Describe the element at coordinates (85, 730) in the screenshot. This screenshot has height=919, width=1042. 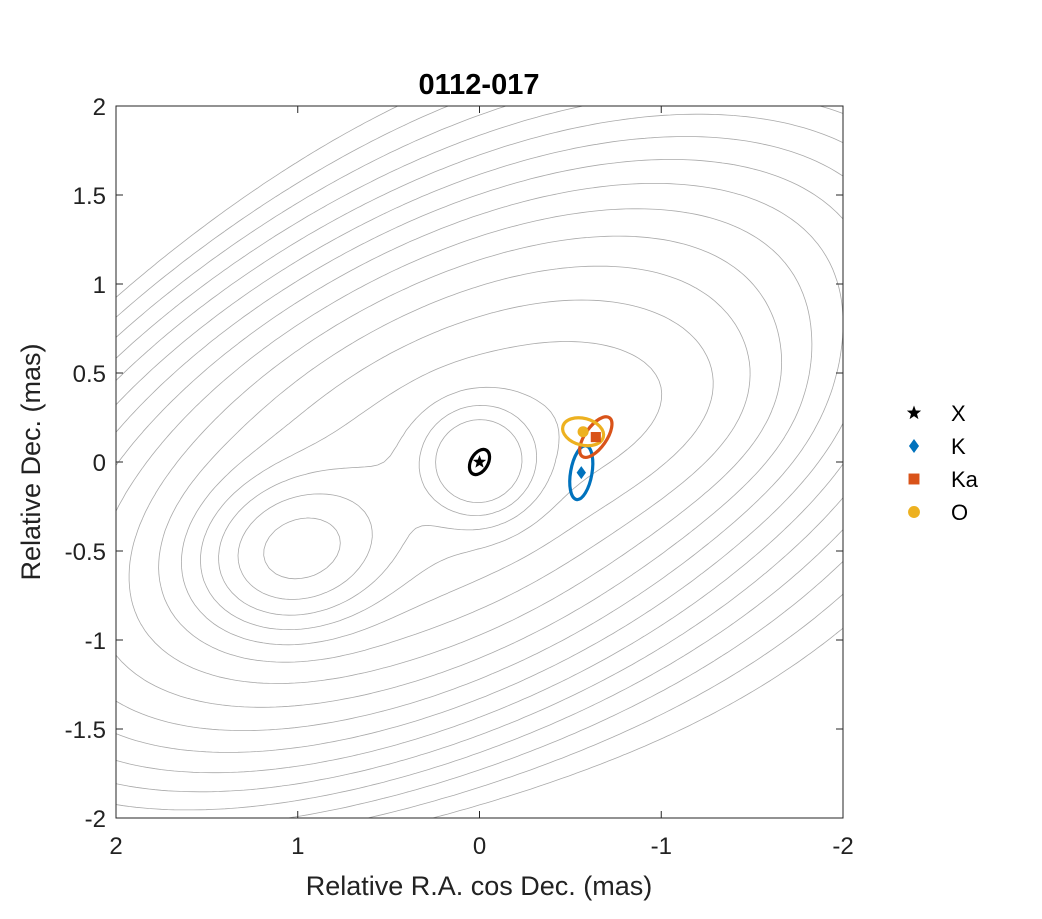
I see `y-tick-label: -1.5` at that location.